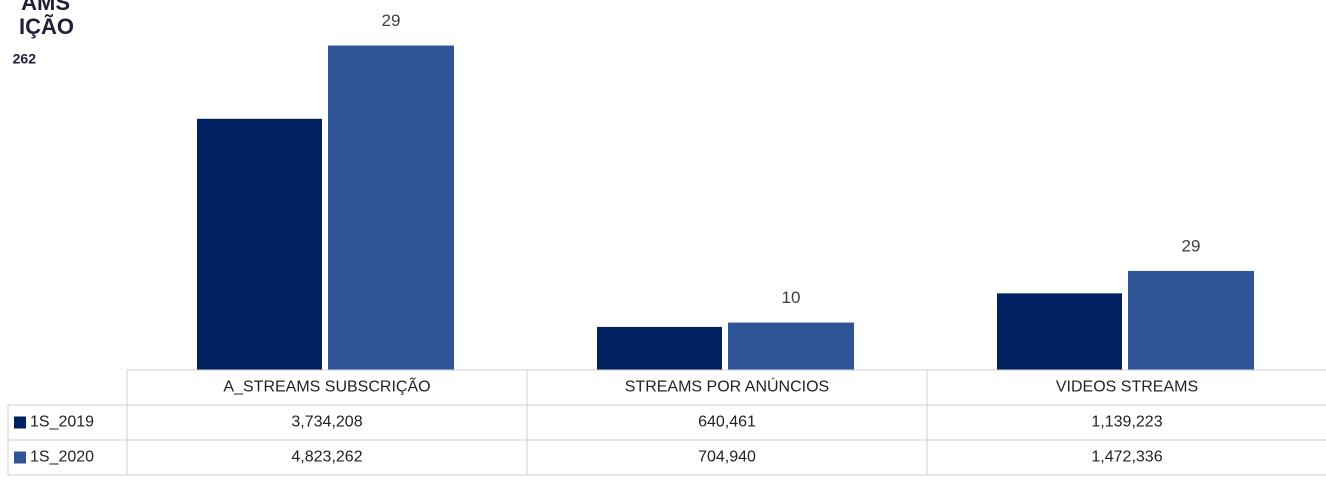 This screenshot has height=483, width=1326. Describe the element at coordinates (45, 7) in the screenshot. I see `title-fragment: AMS` at that location.